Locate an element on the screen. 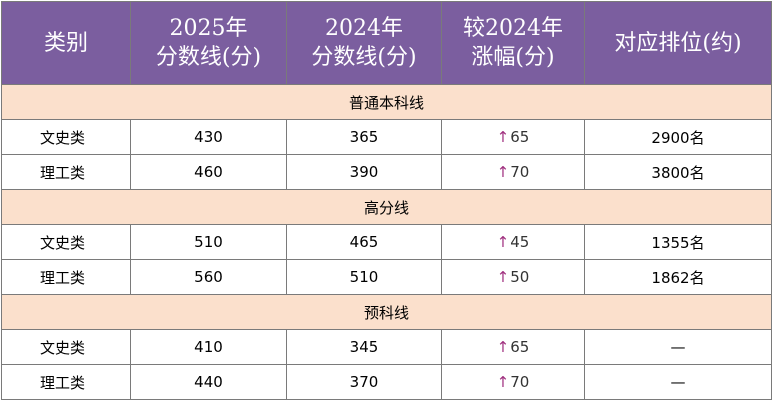 This screenshot has width=772, height=403. change-cell: ↑45 is located at coordinates (513, 242).